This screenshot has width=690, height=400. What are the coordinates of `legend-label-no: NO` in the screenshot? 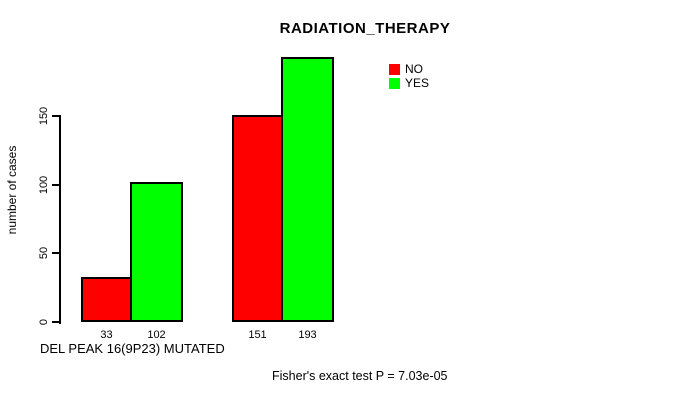 It's located at (414, 69).